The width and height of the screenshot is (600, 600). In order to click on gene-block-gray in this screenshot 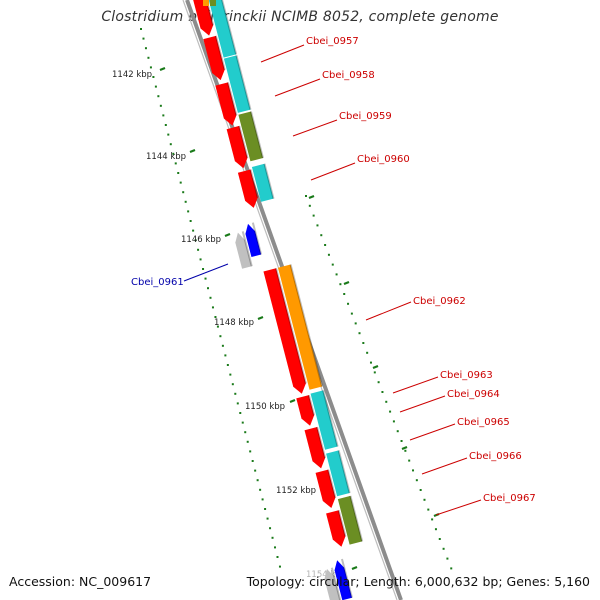, I will do `click(244, 250)`.